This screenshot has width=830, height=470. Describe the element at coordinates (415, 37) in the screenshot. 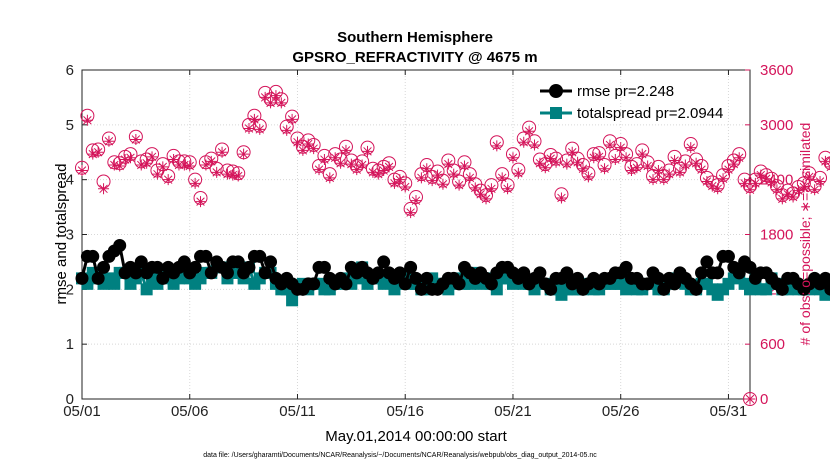

I see `chart-title: Southern Hemisphere` at that location.